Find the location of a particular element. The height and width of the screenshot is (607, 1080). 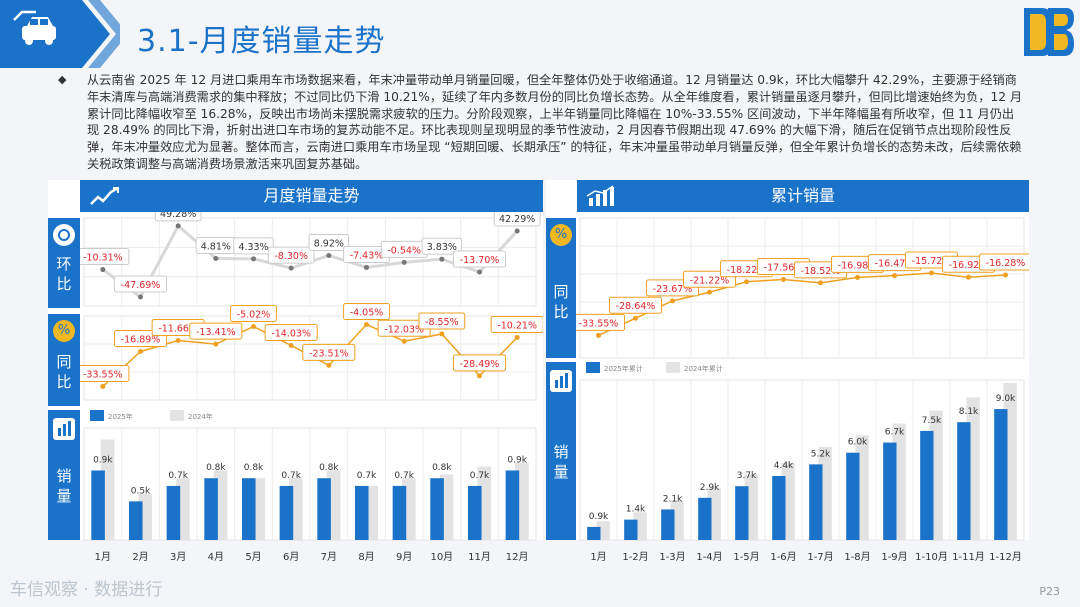

x-tick-label: 1-10月 is located at coordinates (931, 557).